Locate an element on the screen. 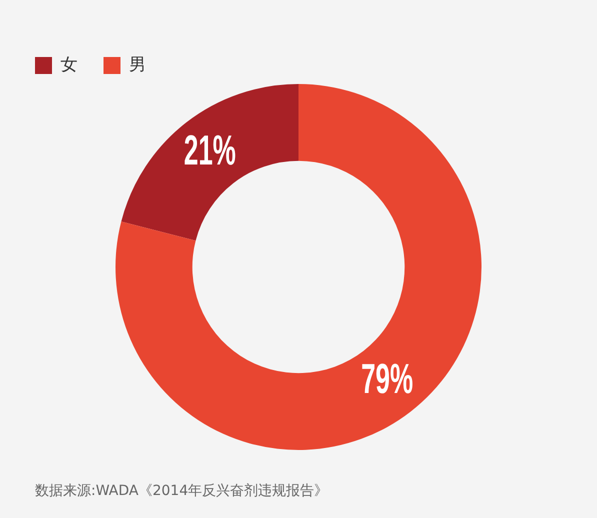 The height and width of the screenshot is (518, 597). data-label: 21% is located at coordinates (210, 150).